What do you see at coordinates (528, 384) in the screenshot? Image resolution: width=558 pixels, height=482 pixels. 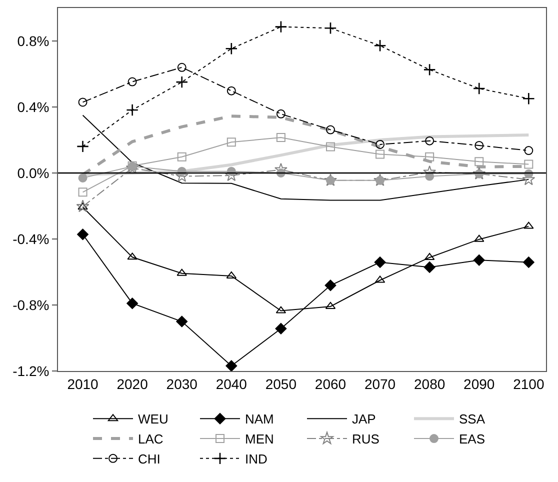 I see `x-tick-label: 2100` at bounding box center [528, 384].